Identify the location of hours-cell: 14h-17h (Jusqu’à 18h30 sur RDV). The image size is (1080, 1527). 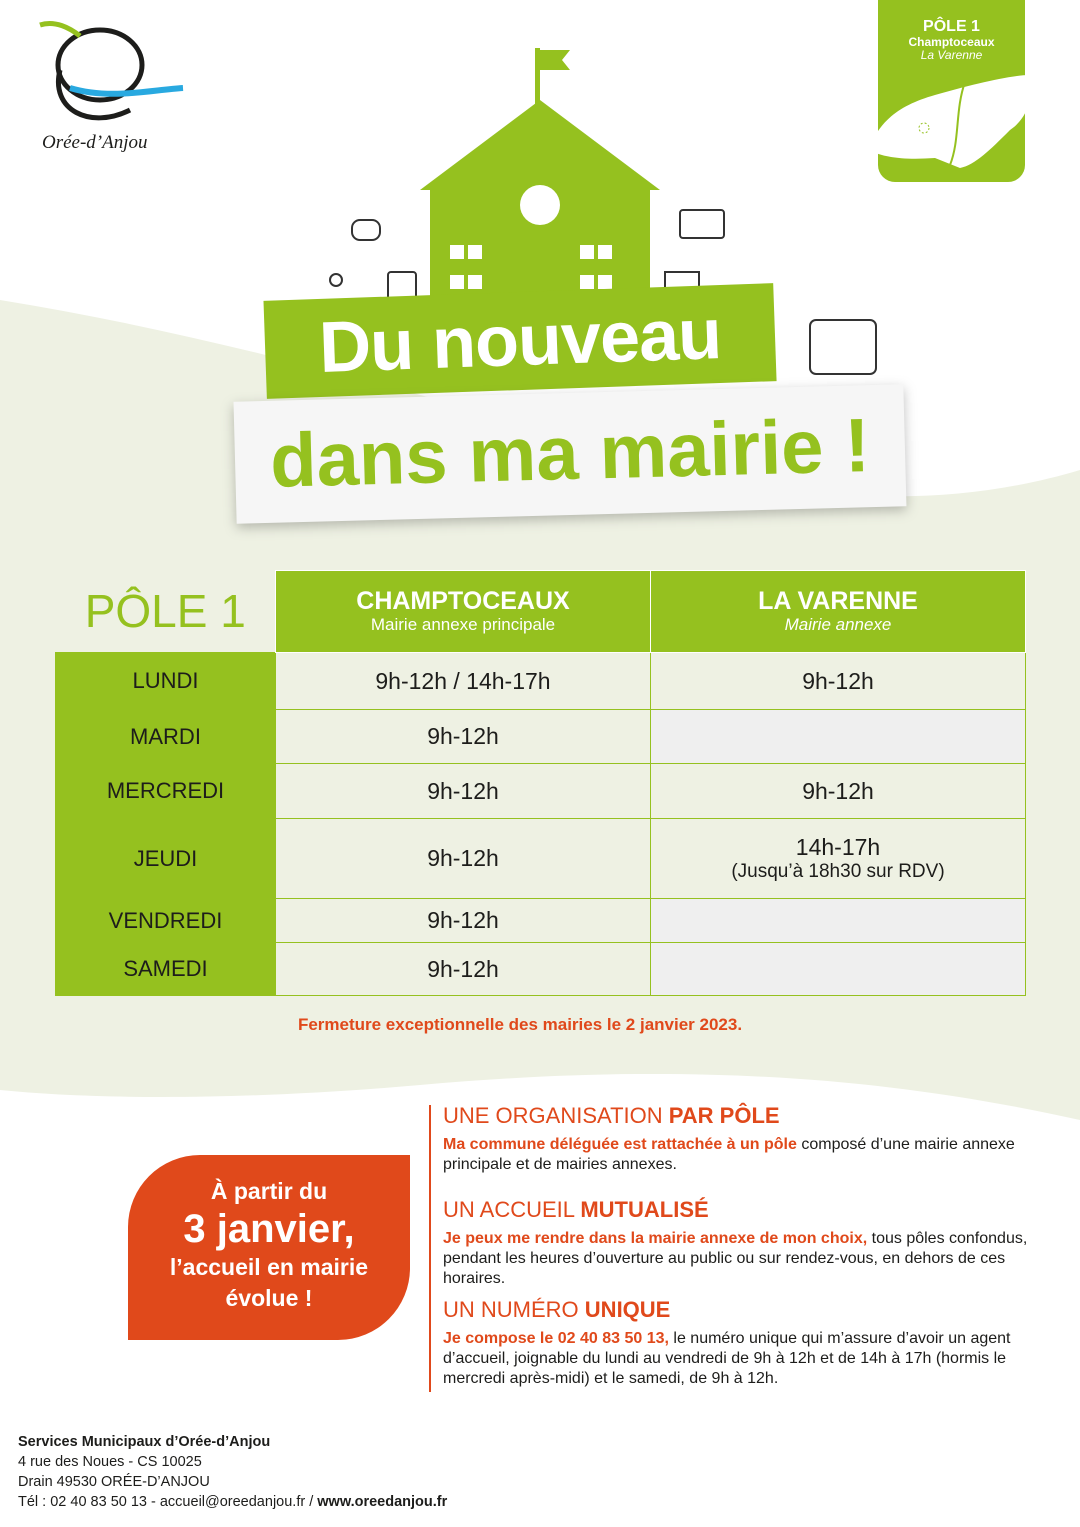
(838, 858).